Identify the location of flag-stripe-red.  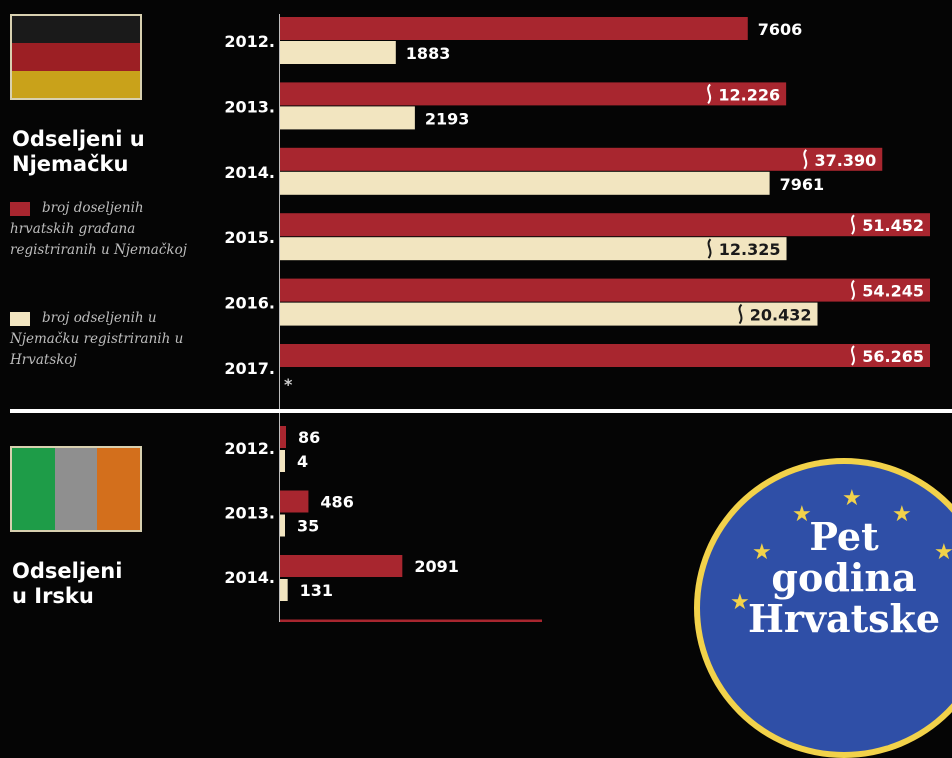
(76, 57).